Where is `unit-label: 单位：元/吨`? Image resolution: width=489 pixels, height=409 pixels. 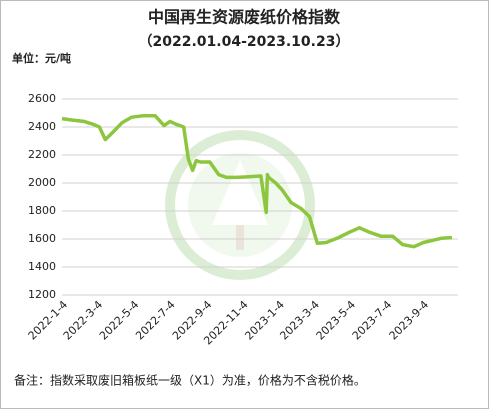
unit-label: 单位：元/吨 is located at coordinates (41, 58).